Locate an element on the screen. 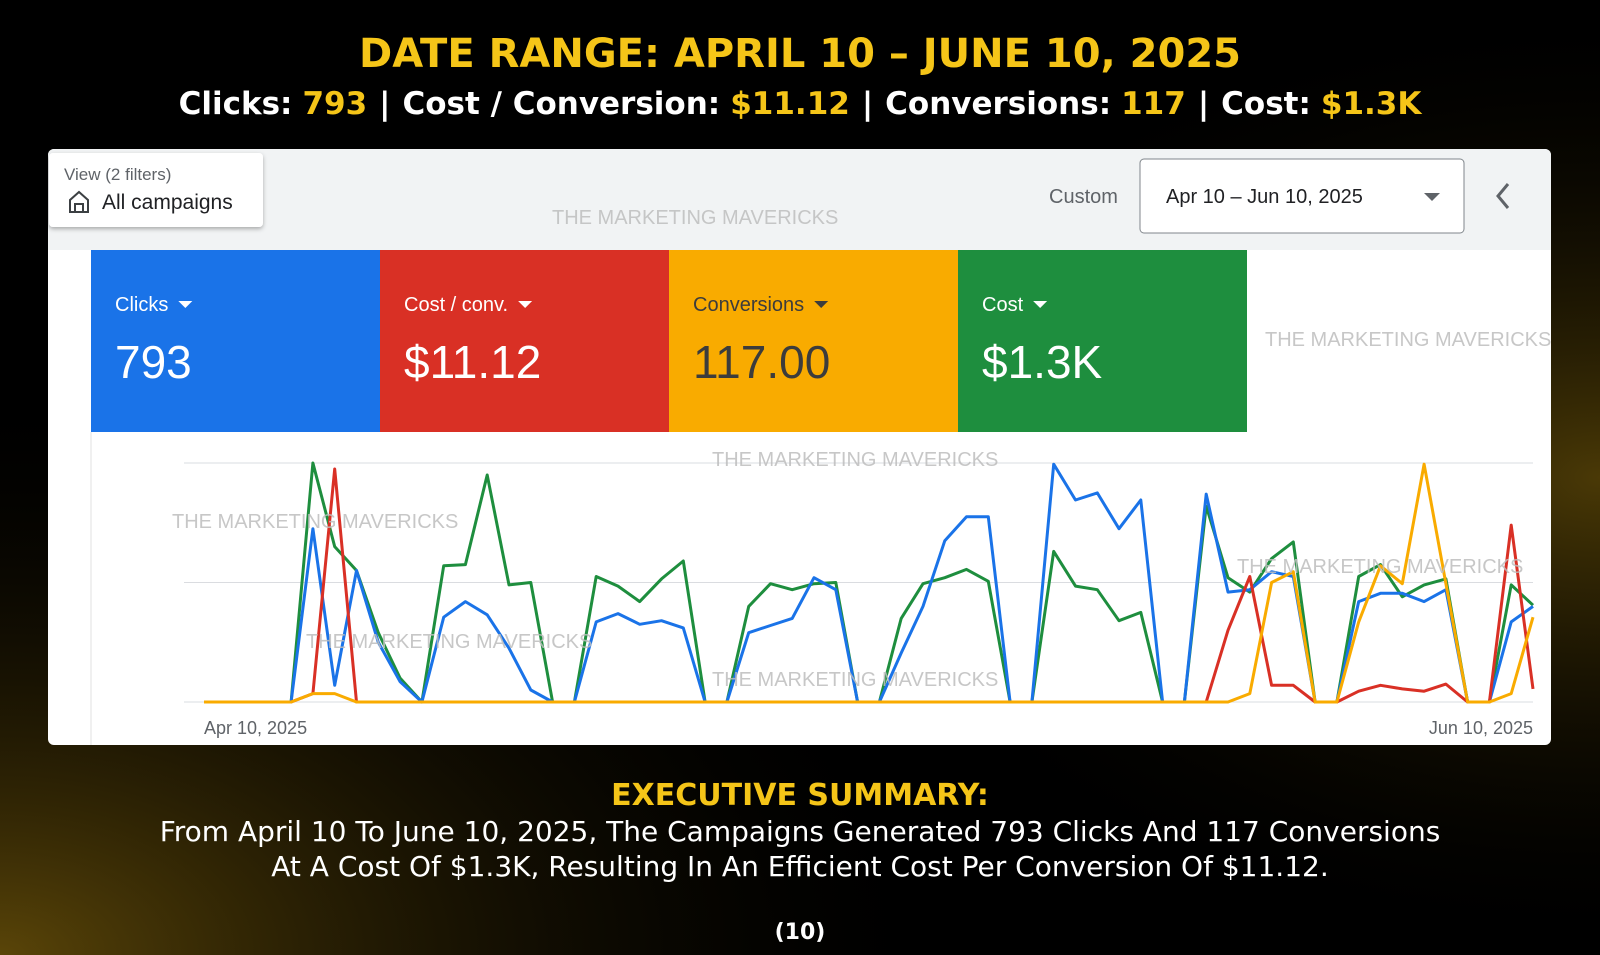 This screenshot has width=1600, height=955. stat-value: 793 is located at coordinates (334, 104).